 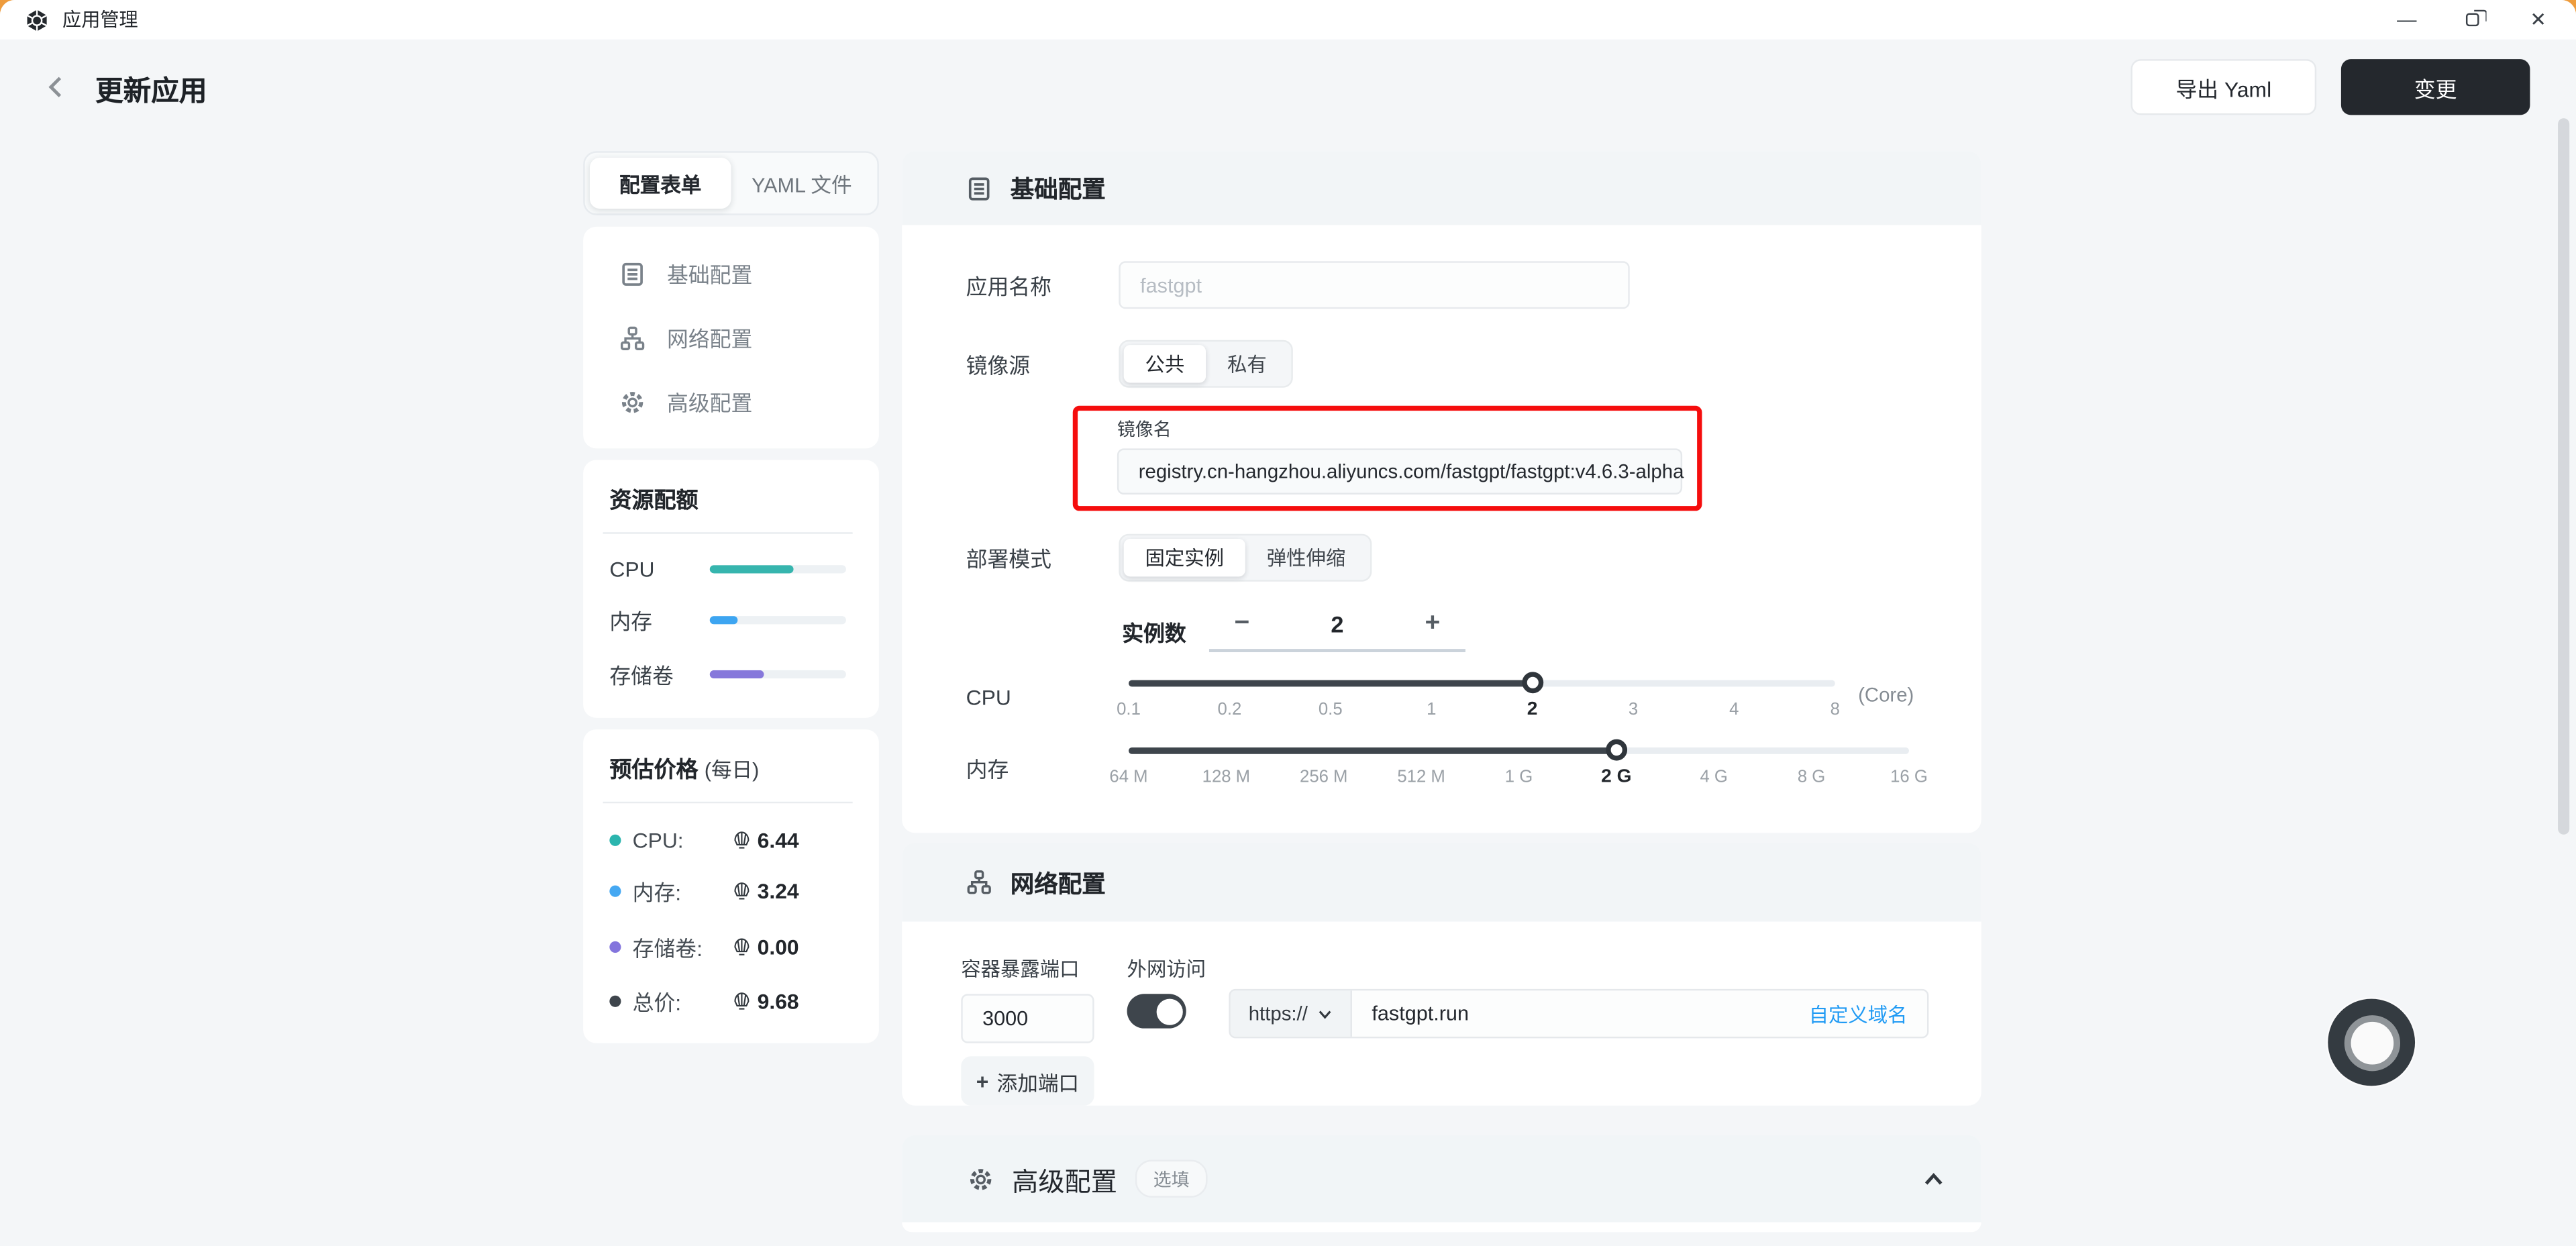 I want to click on image-source-segmented: 公共 私有, so click(x=1206, y=364).